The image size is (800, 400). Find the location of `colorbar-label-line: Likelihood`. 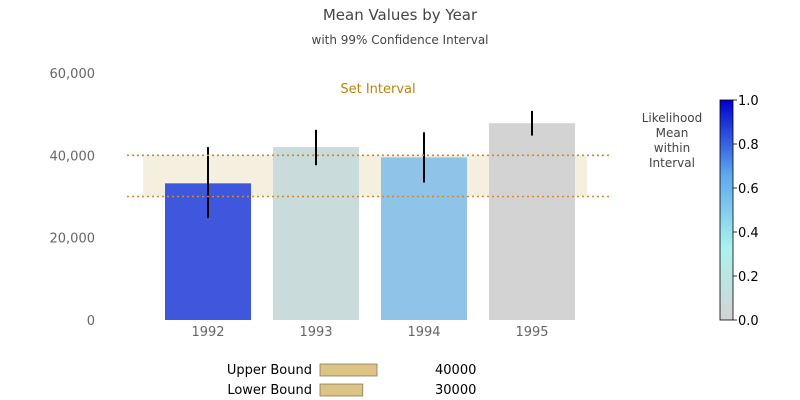

colorbar-label-line: Likelihood is located at coordinates (672, 118).